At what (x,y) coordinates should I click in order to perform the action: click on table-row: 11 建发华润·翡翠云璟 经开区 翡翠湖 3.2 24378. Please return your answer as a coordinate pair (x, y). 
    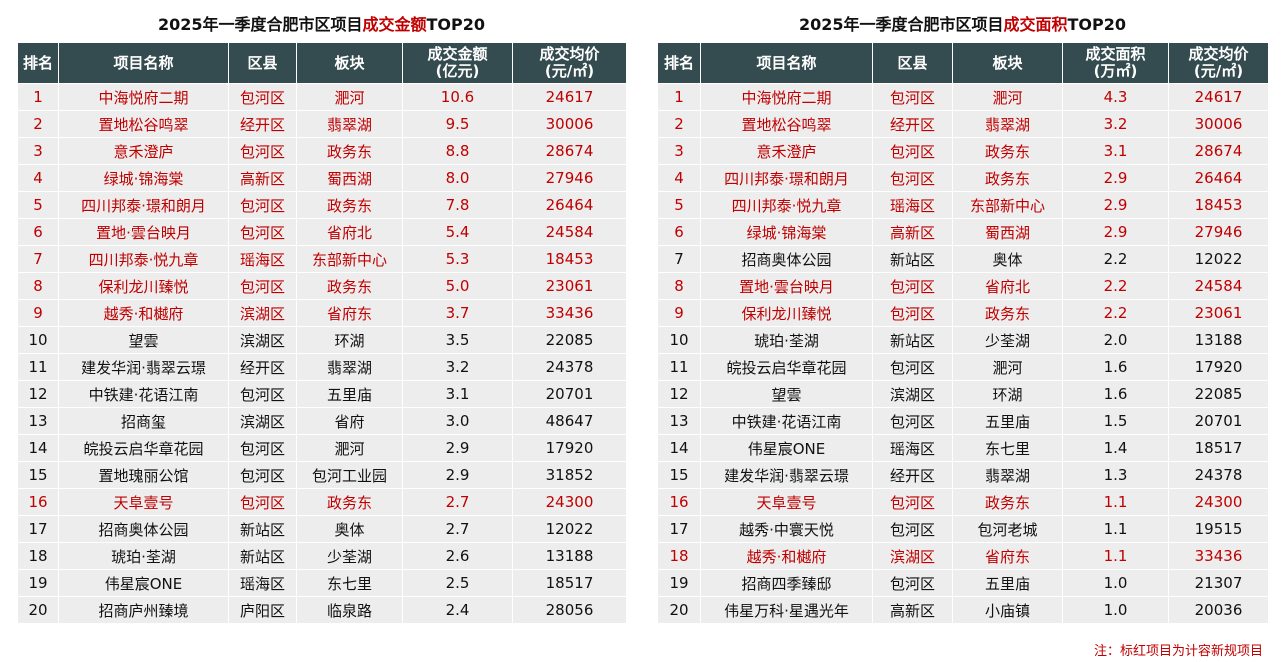
    Looking at the image, I should click on (322, 367).